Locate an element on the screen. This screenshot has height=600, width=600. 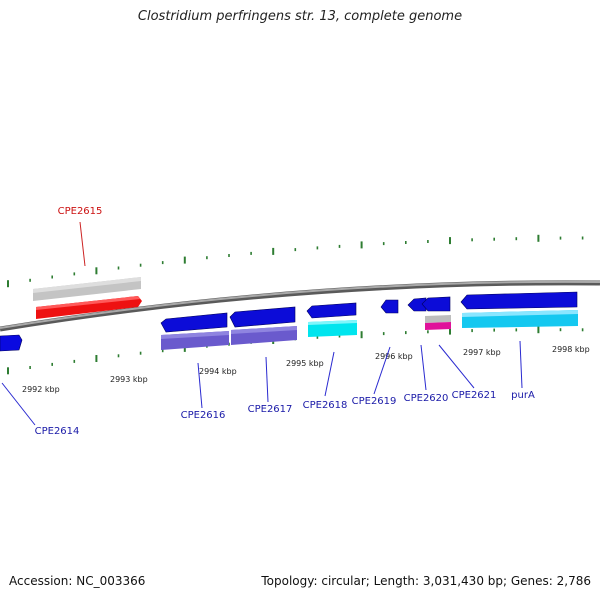
gene-cpe2621 is located at coordinates (436, 304).